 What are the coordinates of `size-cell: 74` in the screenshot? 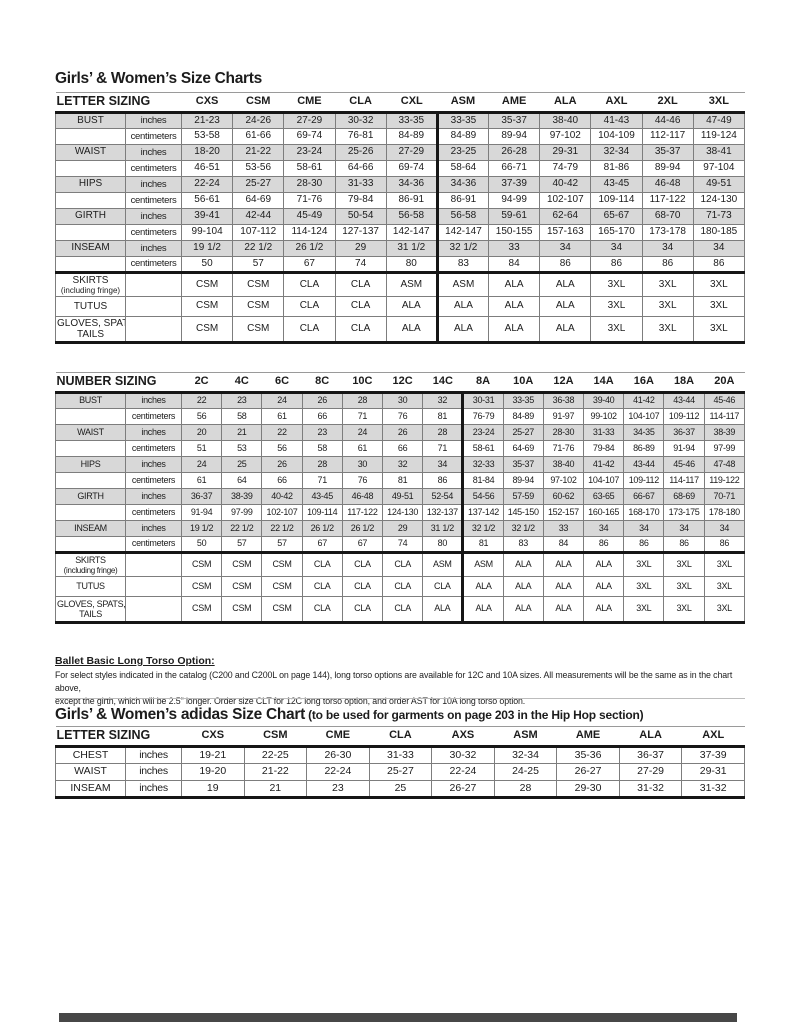 It's located at (360, 264).